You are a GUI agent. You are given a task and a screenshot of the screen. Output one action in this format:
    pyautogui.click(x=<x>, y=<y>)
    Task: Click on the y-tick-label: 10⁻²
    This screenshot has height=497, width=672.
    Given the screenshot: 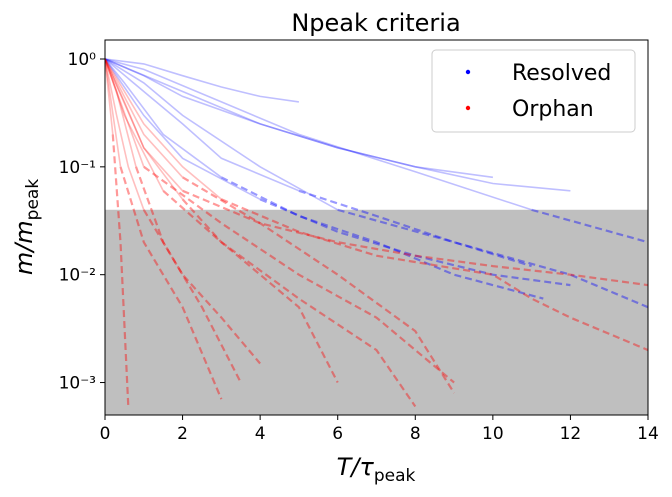 What is the action you would take?
    pyautogui.click(x=77, y=276)
    